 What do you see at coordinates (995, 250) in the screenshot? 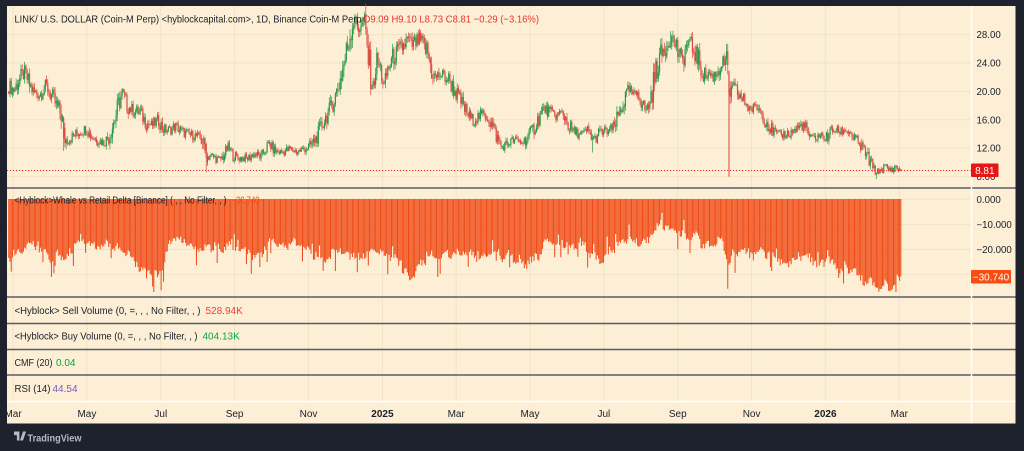
I see `svg-text: −20.000` at bounding box center [995, 250].